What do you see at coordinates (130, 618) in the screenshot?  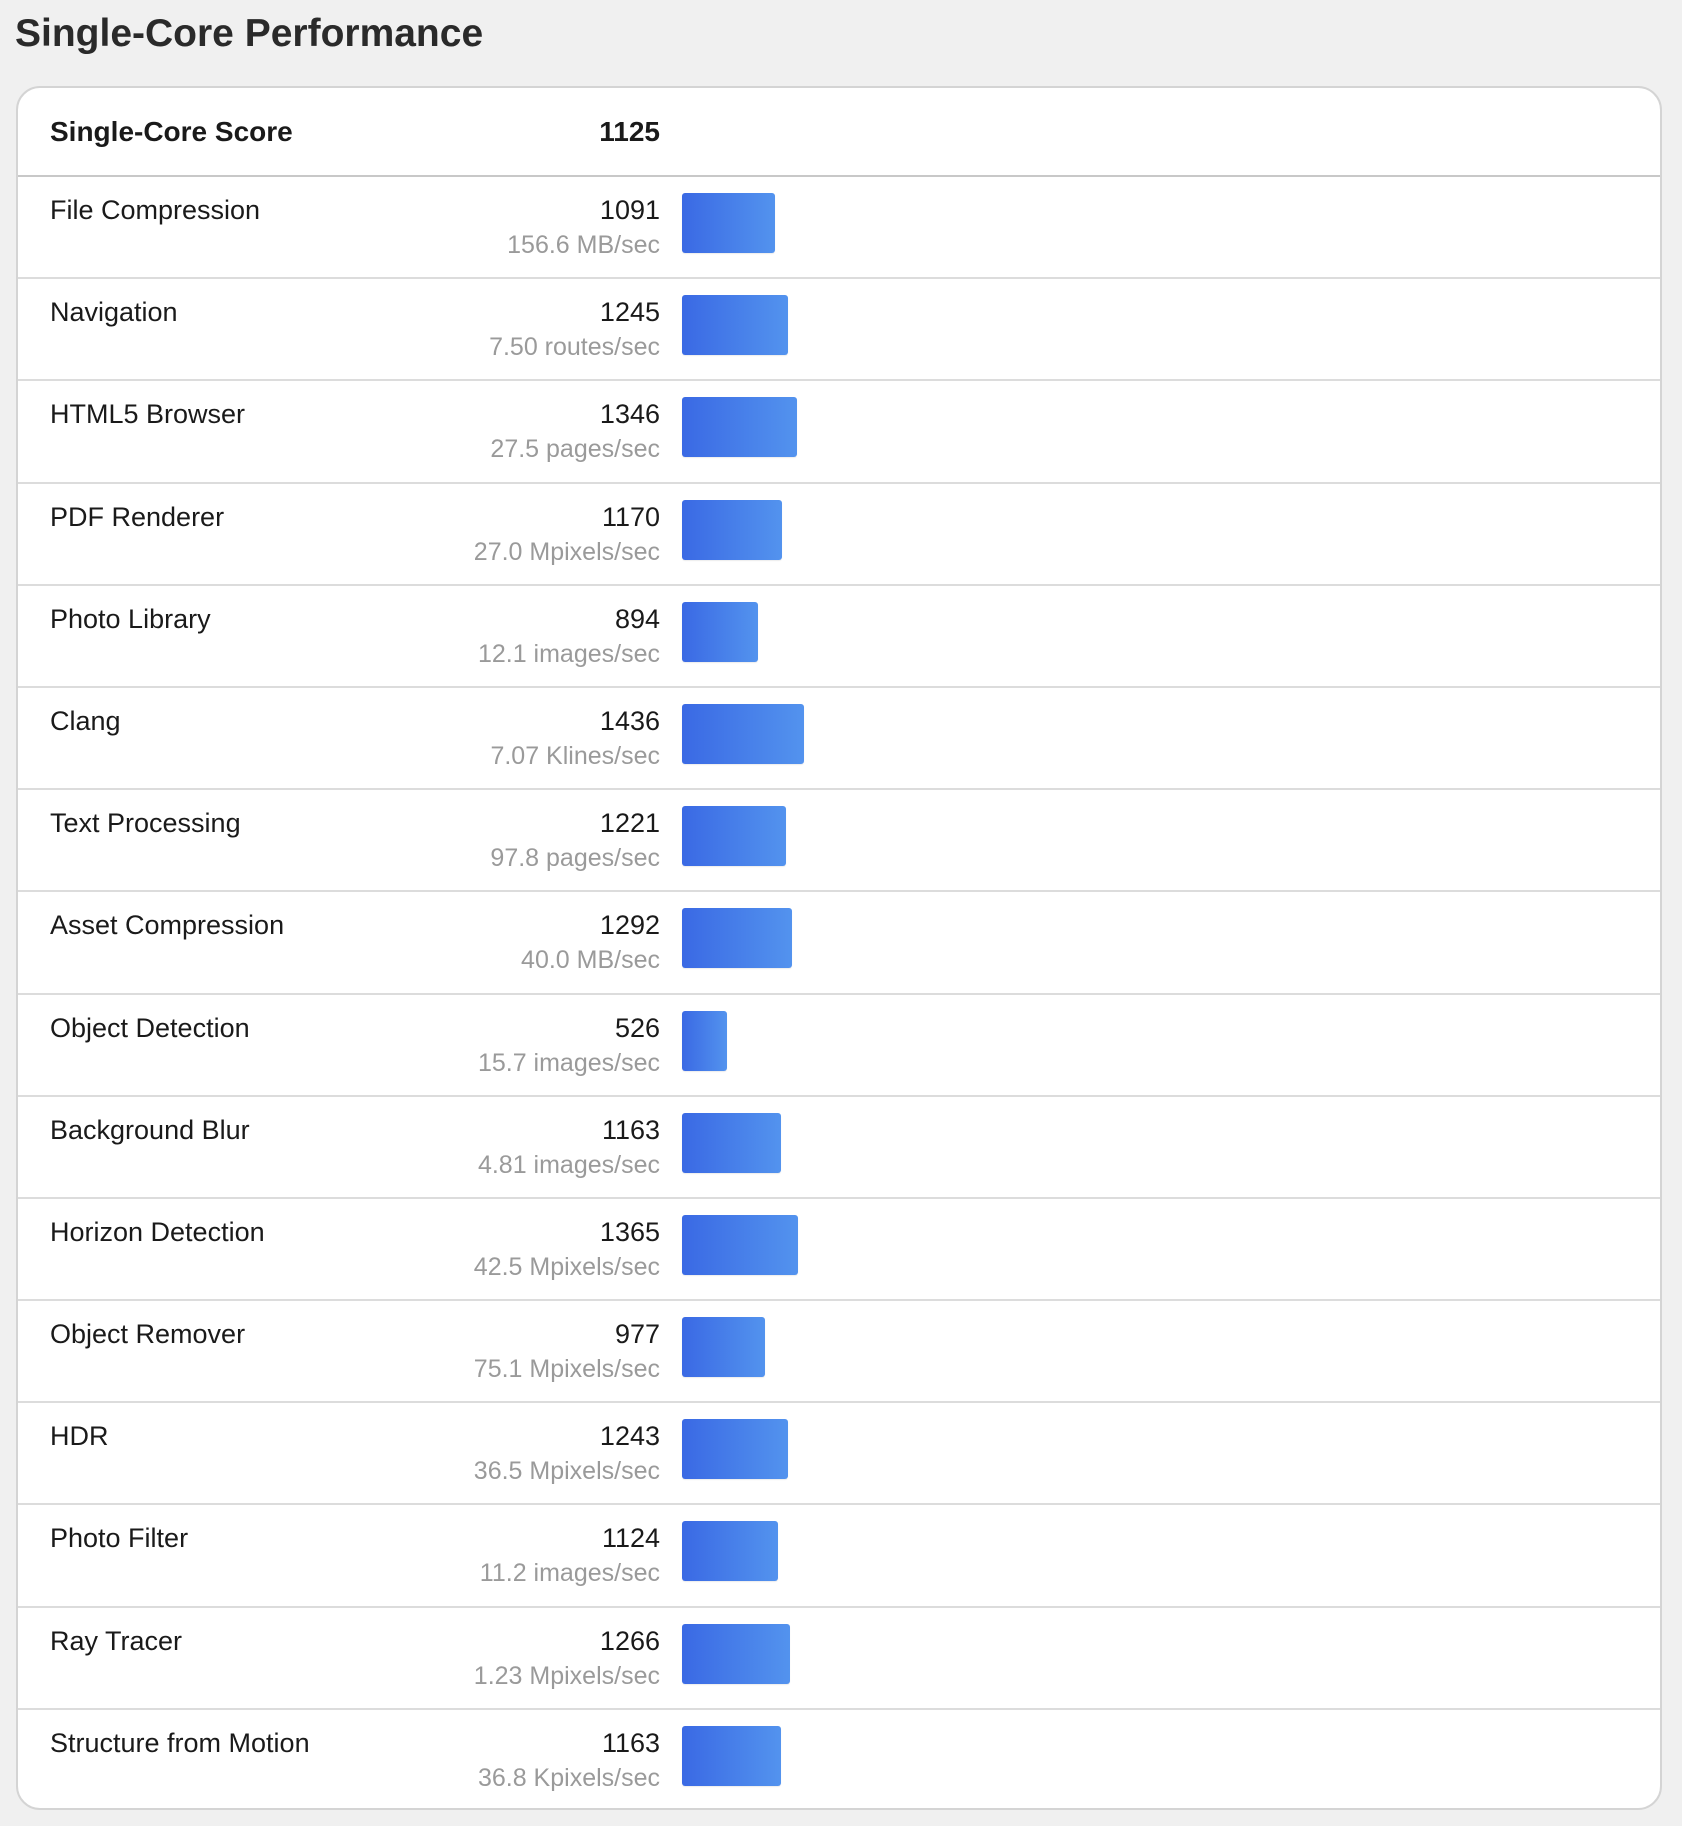 I see `benchmark-name: Photo Library` at bounding box center [130, 618].